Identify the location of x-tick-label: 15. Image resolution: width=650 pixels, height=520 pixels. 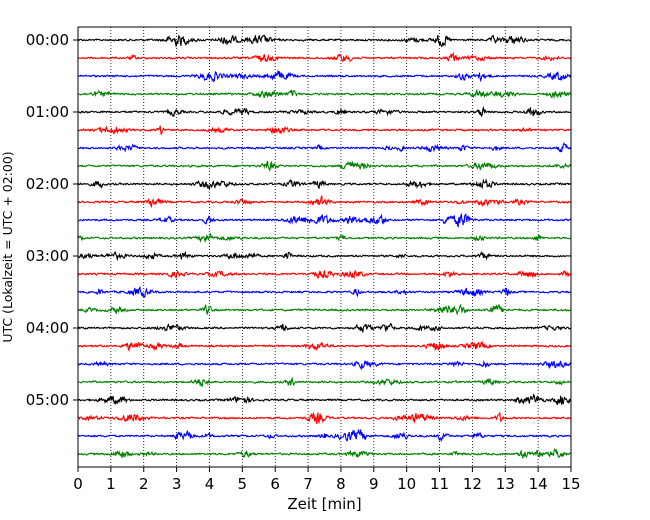
(570, 484).